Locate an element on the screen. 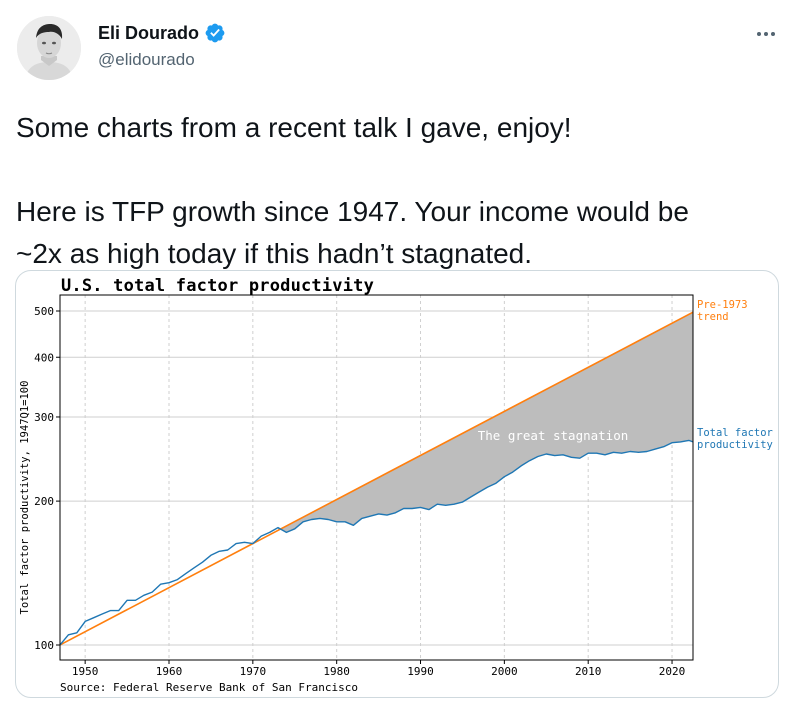 The width and height of the screenshot is (793, 714). more-options-button is located at coordinates (766, 34).